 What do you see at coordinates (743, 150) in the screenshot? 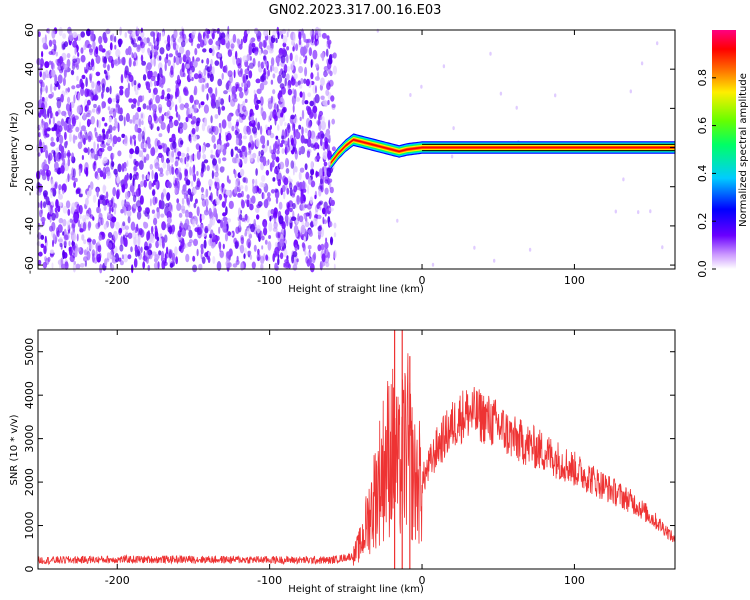
I see `colorbar-title: Normalized spectral amplitude` at bounding box center [743, 150].